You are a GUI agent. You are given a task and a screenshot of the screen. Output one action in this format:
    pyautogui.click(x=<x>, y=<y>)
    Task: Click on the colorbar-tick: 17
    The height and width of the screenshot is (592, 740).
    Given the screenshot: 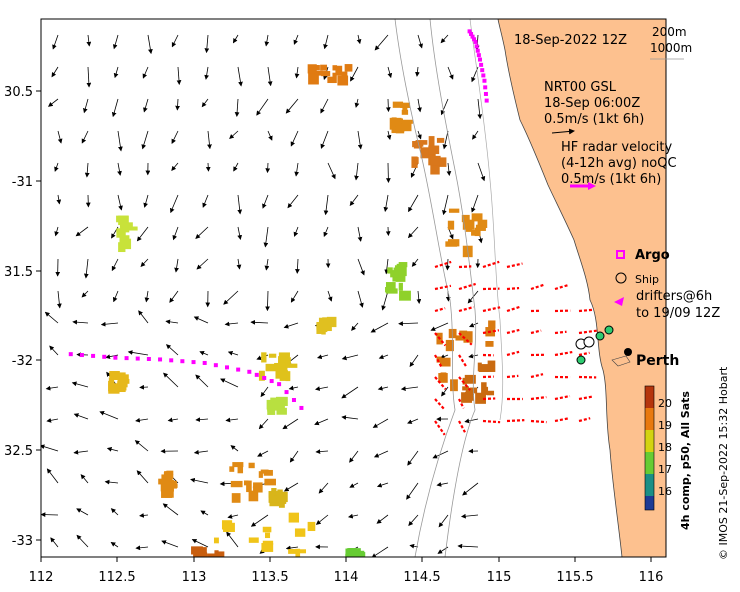 What is the action you would take?
    pyautogui.click(x=665, y=469)
    